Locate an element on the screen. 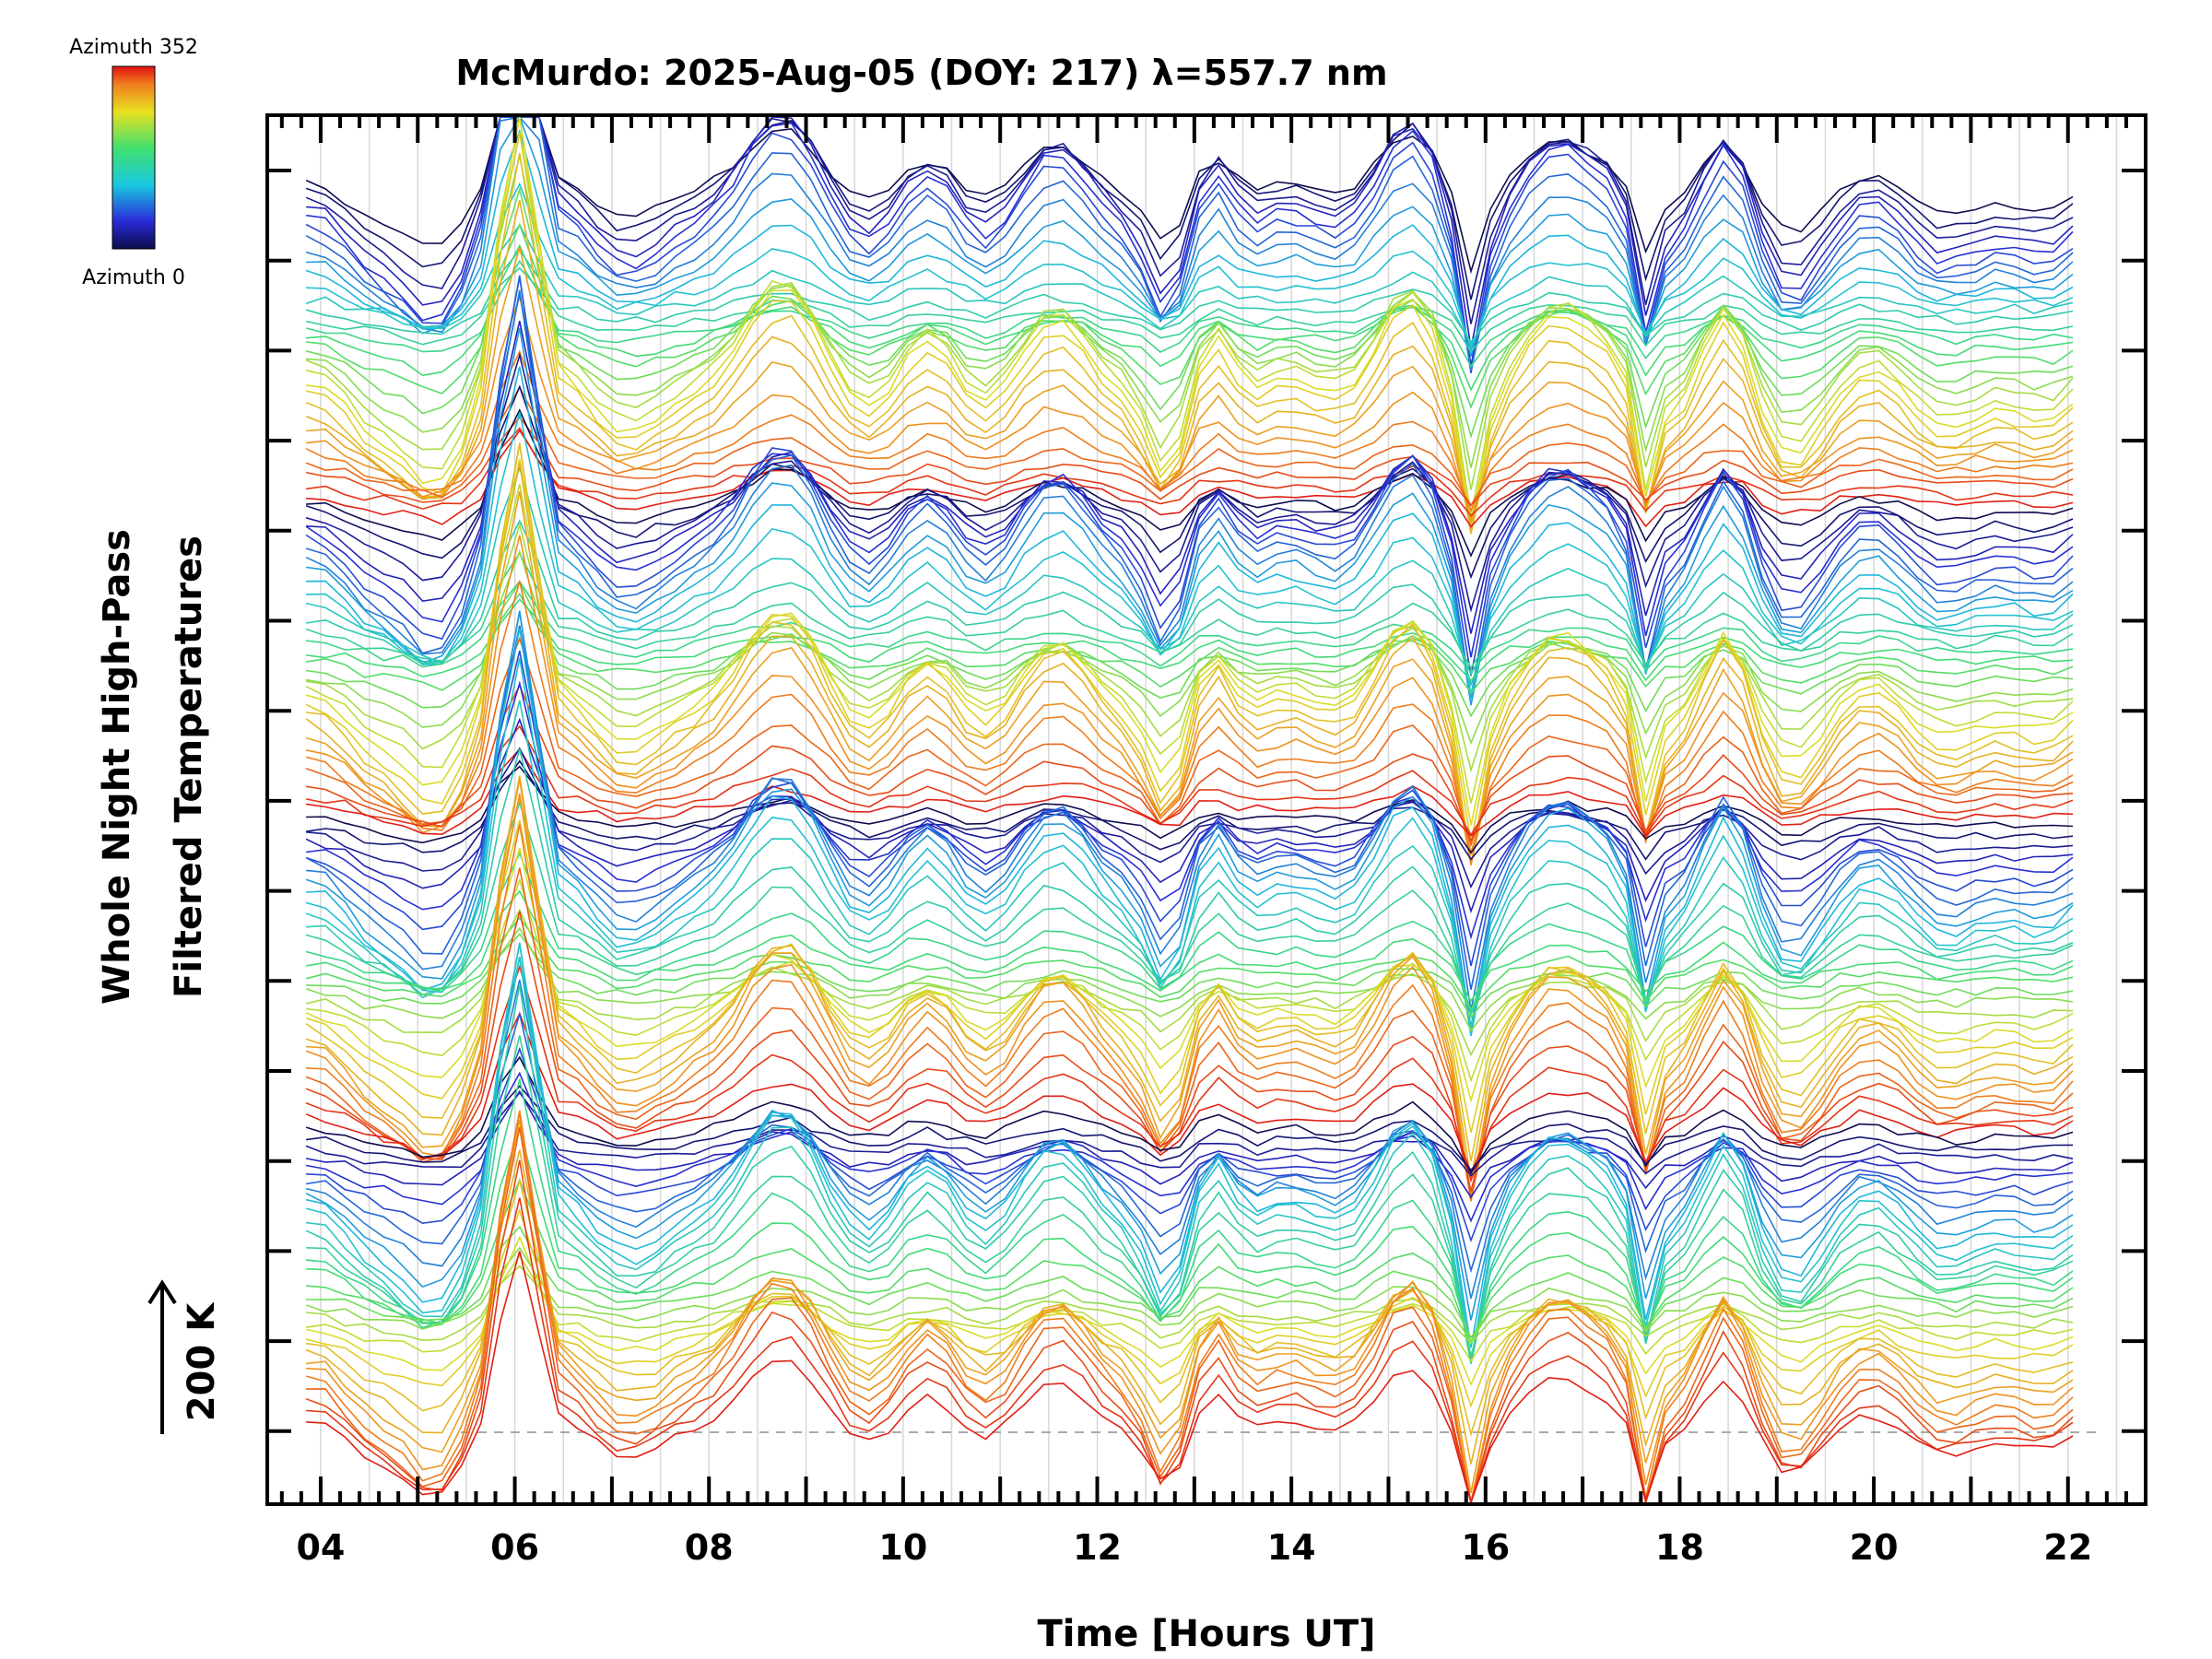 This screenshot has height=1659, width=2212. colorbar: Azimuth 352 Azimuth 0 is located at coordinates (133, 162).